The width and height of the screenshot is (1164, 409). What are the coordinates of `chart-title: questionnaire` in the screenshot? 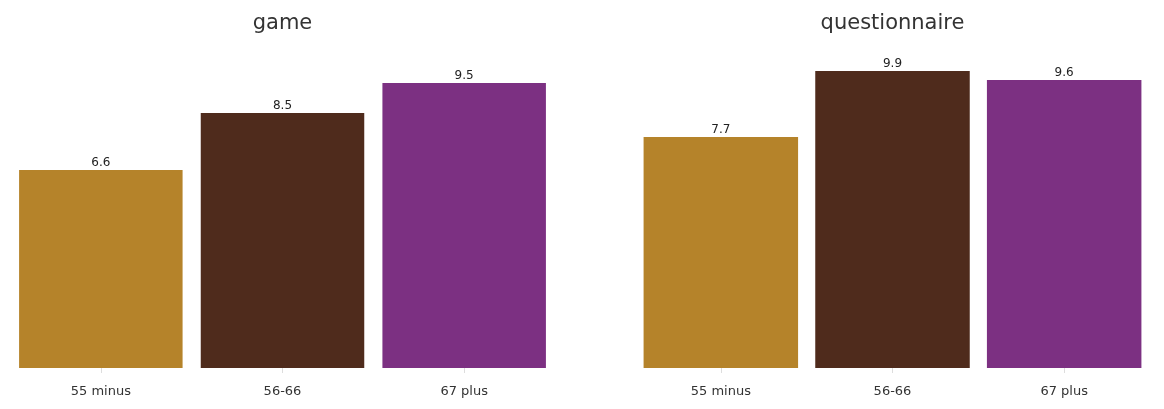 It's located at (892, 21).